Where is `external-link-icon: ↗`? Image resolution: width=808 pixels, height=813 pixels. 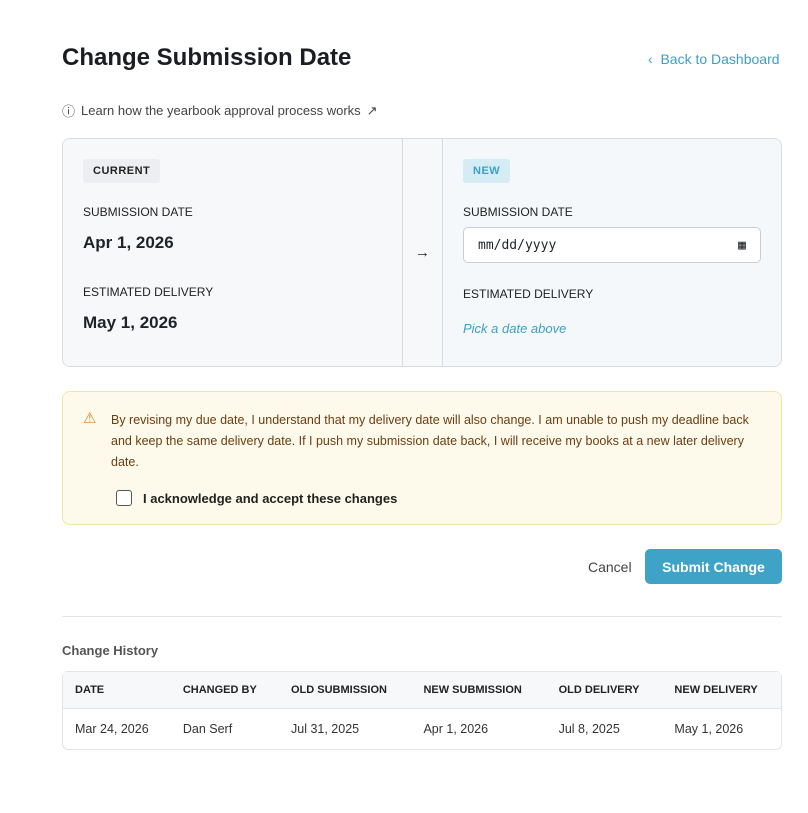 external-link-icon: ↗ is located at coordinates (372, 110).